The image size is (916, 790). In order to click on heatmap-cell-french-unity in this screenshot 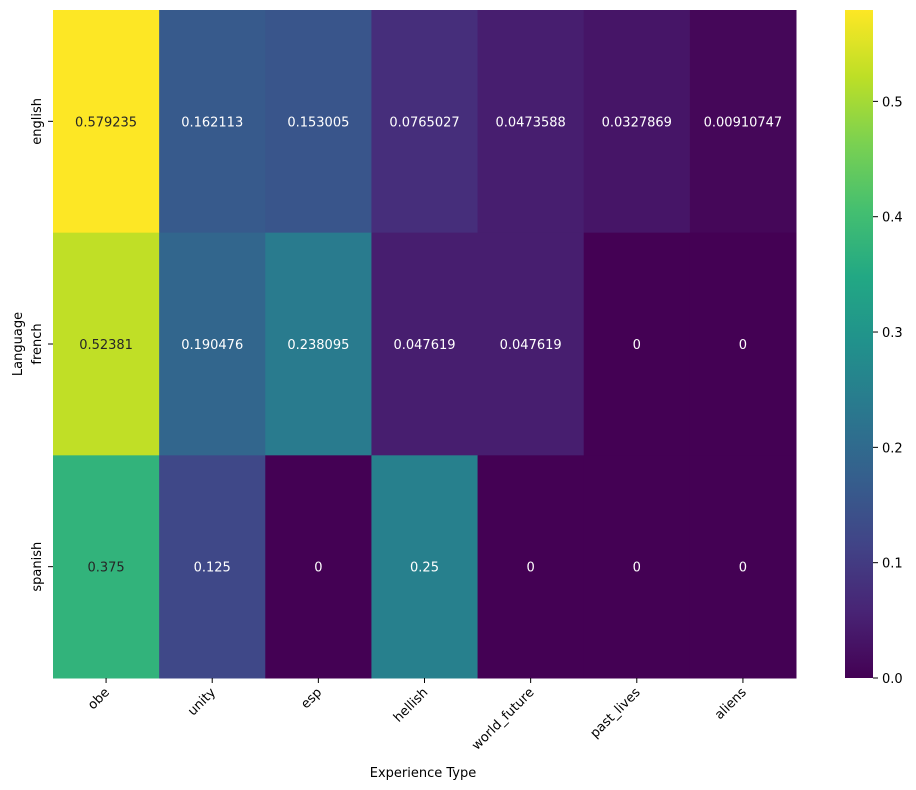, I will do `click(212, 344)`.